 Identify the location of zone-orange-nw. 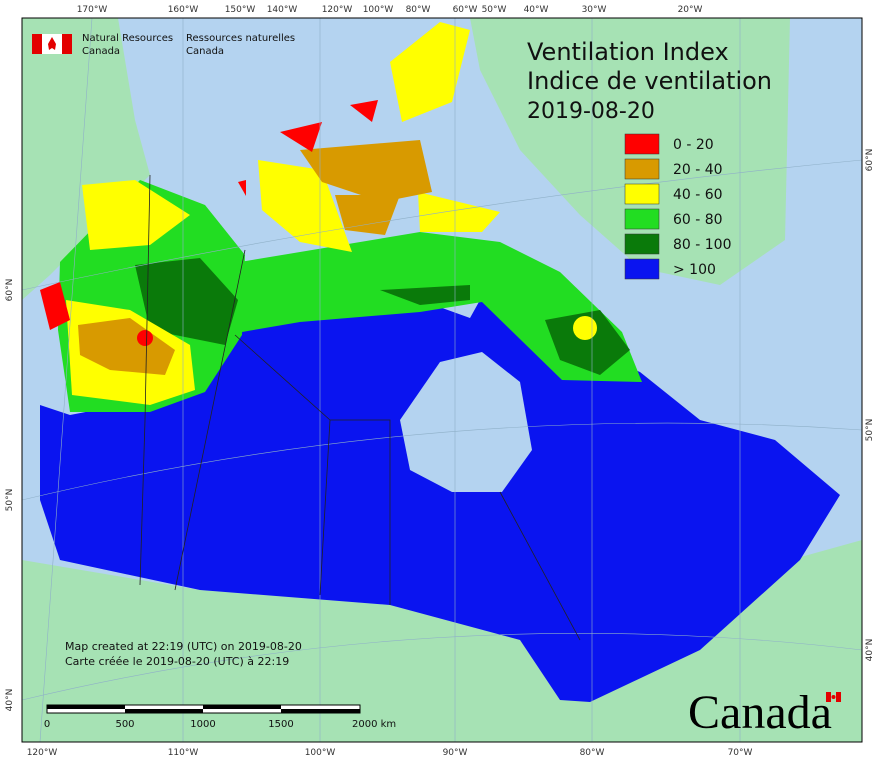
(126, 346).